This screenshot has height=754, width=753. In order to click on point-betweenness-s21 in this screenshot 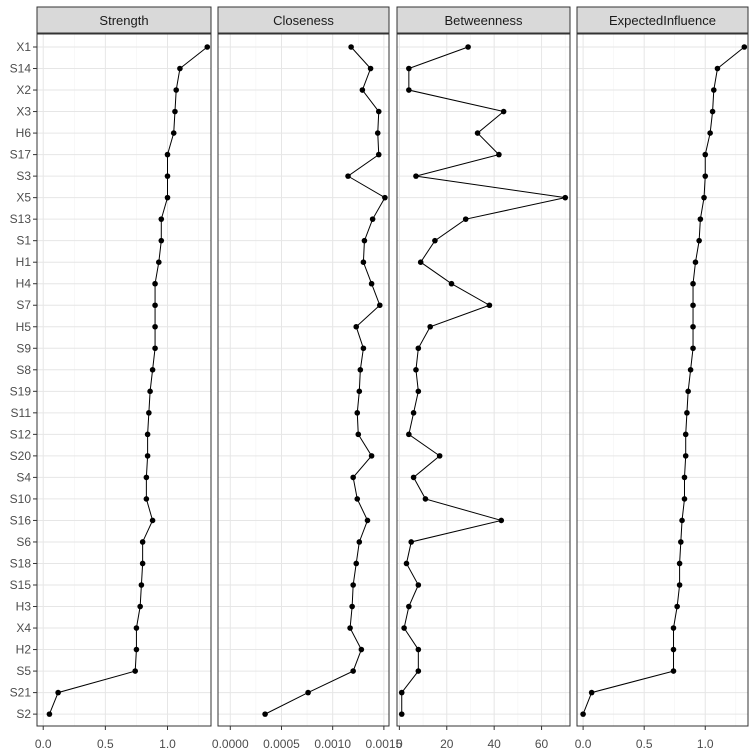, I will do `click(401, 692)`.